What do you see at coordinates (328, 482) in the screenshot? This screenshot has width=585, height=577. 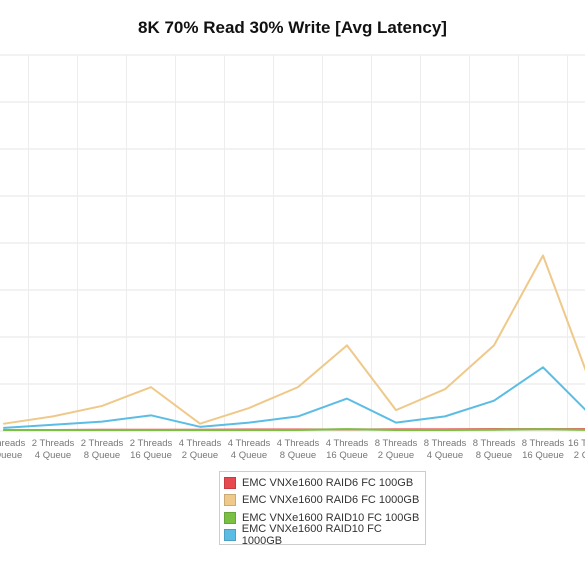 I see `legend-label: EMC VNXe1600 RAID6 FC 100GB` at bounding box center [328, 482].